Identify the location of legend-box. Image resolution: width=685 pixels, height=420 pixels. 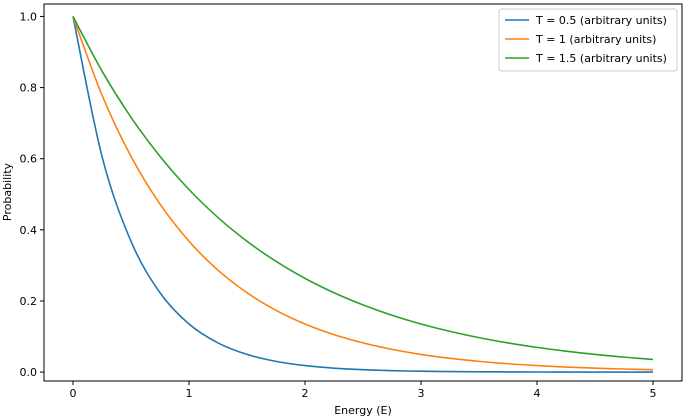
(588, 40).